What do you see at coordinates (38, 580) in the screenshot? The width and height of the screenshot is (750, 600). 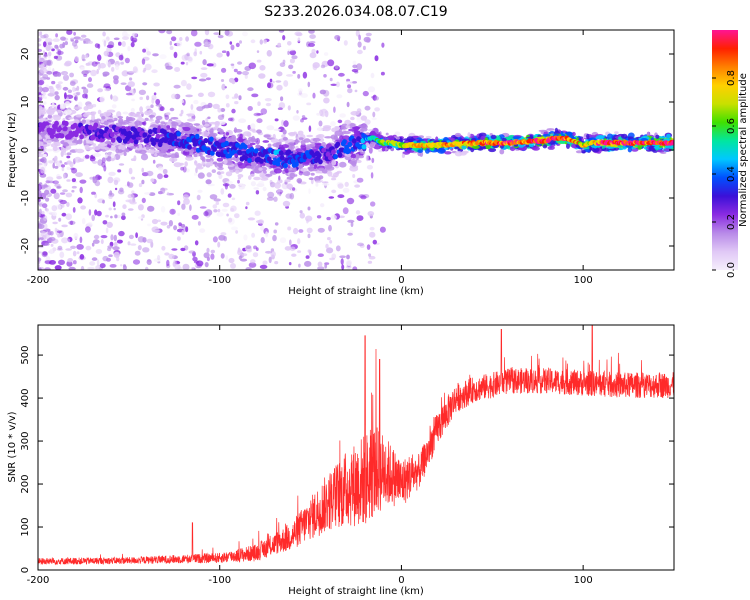 I see `x-tick-label: -200` at bounding box center [38, 580].